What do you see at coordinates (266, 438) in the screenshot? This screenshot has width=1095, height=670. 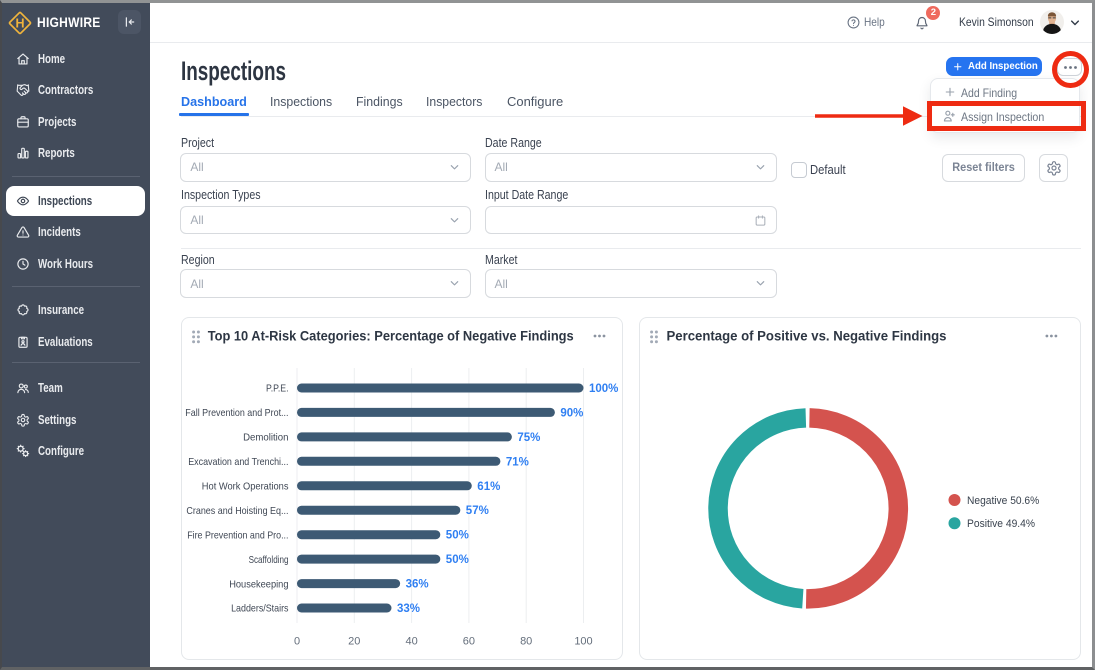 I see `svg-text: Demolition` at bounding box center [266, 438].